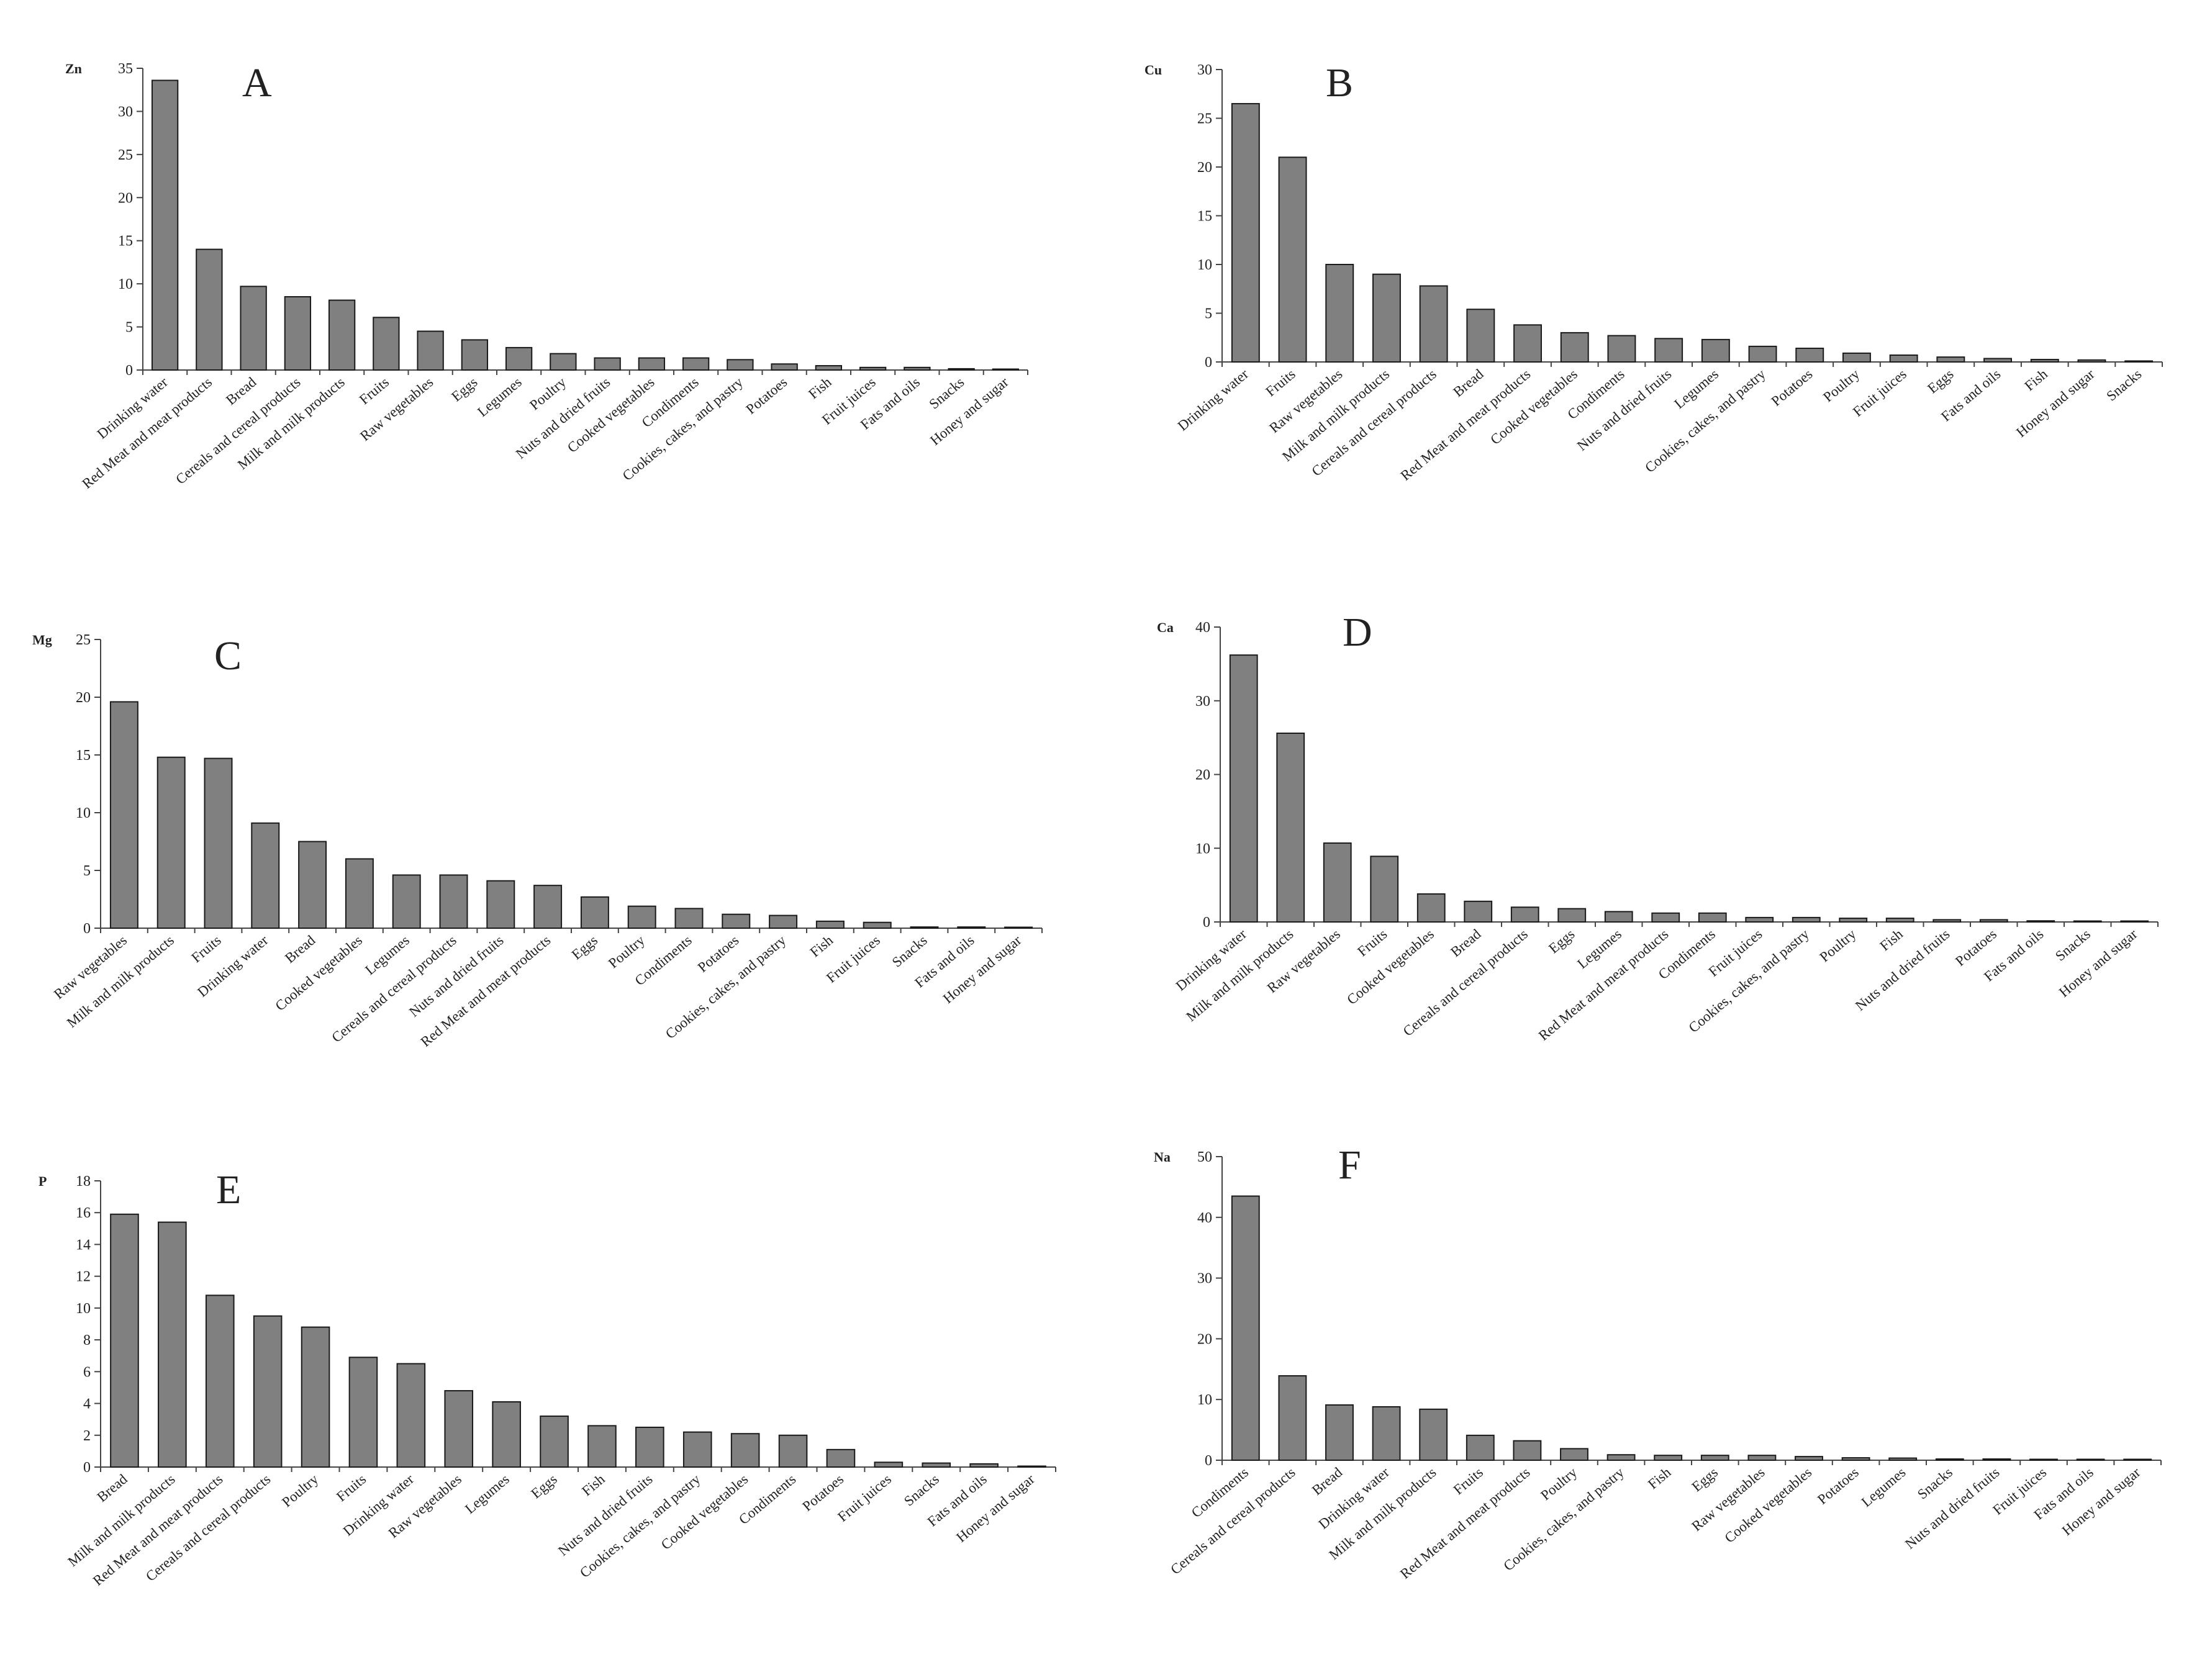 The width and height of the screenshot is (2202, 1680). Describe the element at coordinates (1204, 1279) in the screenshot. I see `y-tick-label: 30` at that location.